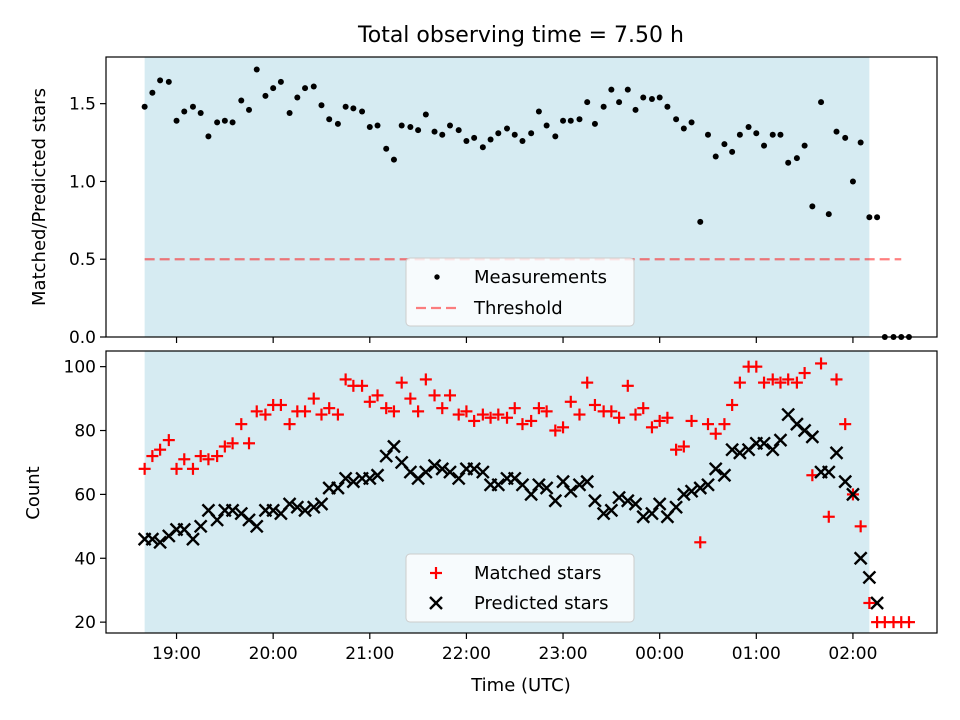 This screenshot has width=960, height=720. I want to click on legend-matched-label: Matched stars, so click(537, 573).